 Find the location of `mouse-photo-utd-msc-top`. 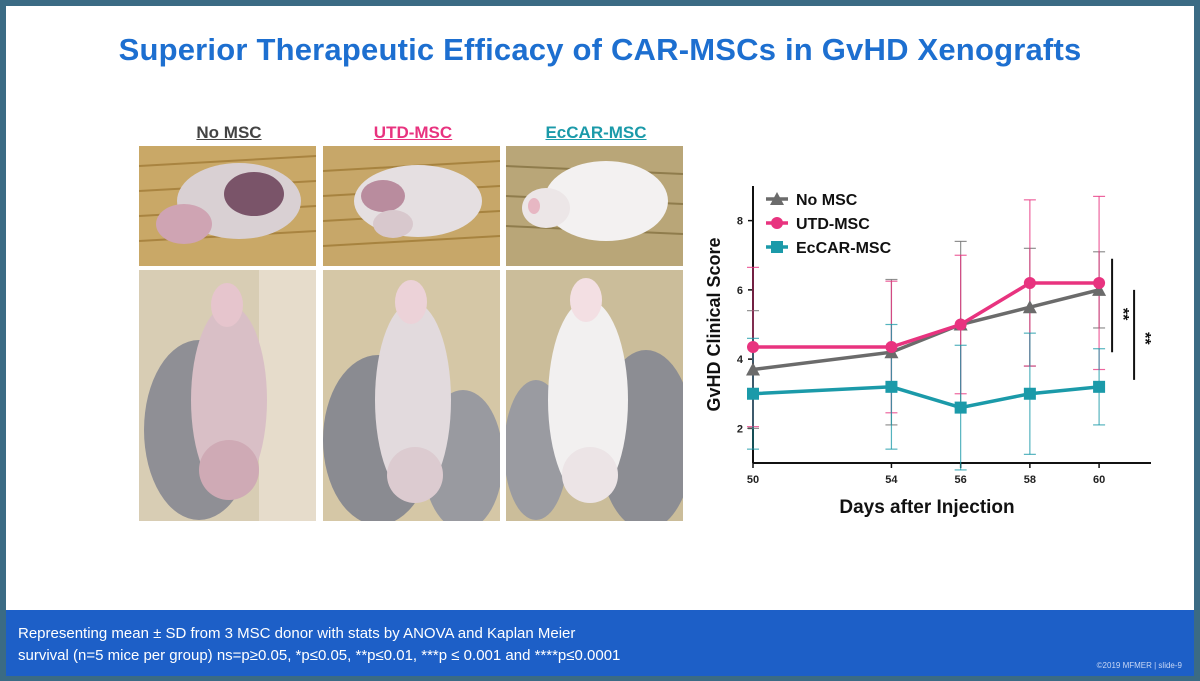

mouse-photo-utd-msc-top is located at coordinates (411, 206).